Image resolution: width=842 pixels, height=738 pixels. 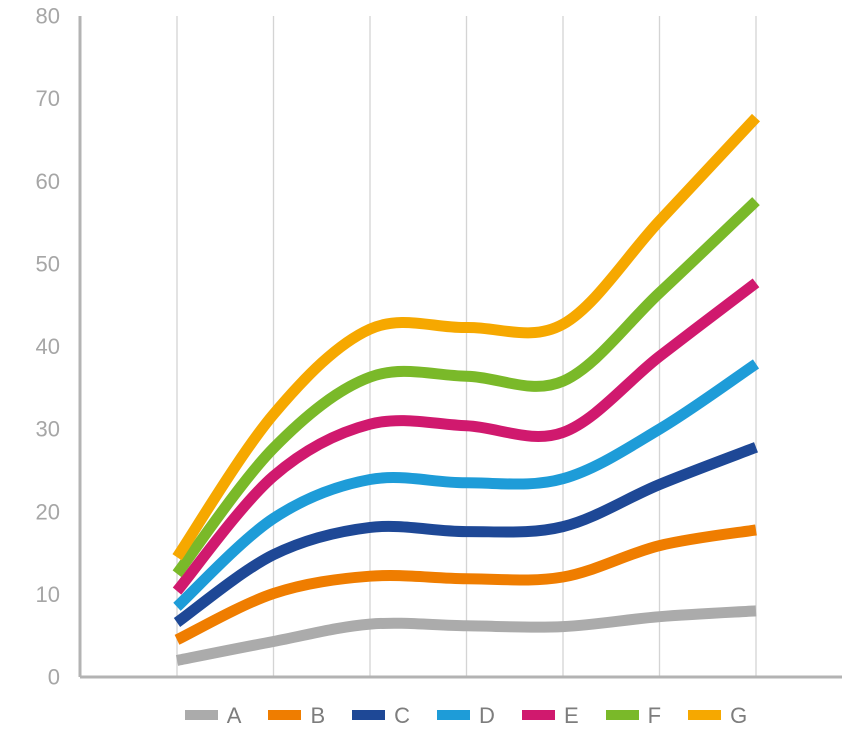 What do you see at coordinates (454, 715) in the screenshot?
I see `legend-swatch-D` at bounding box center [454, 715].